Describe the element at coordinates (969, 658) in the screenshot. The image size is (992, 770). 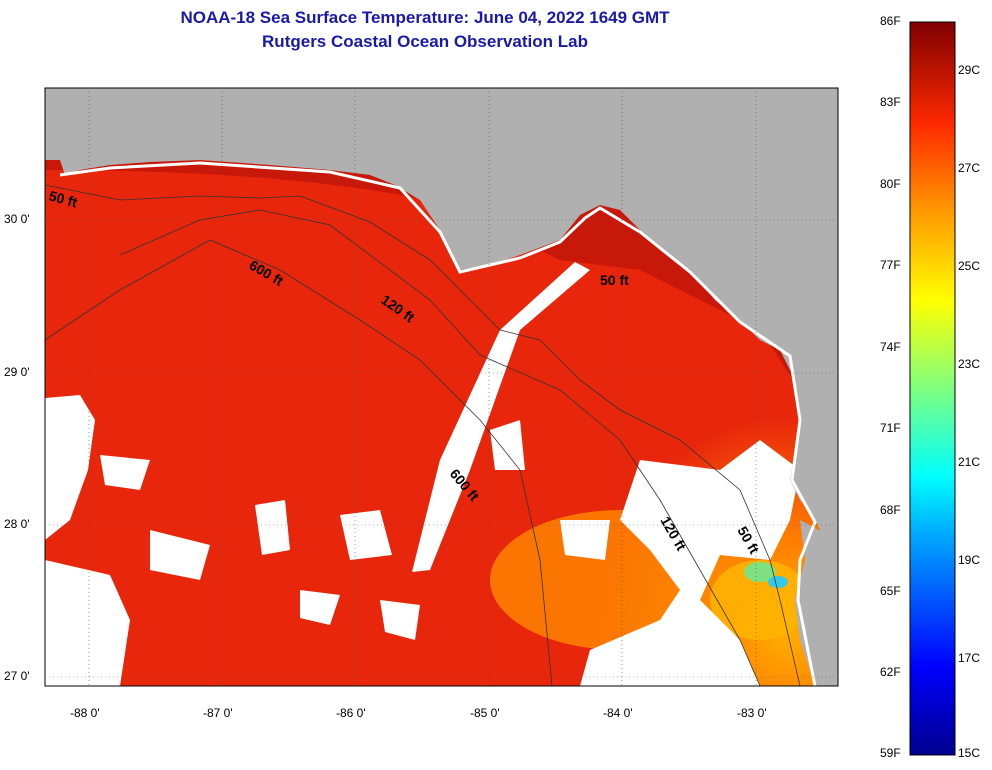
I see `colorbar-c-label: 17C` at that location.